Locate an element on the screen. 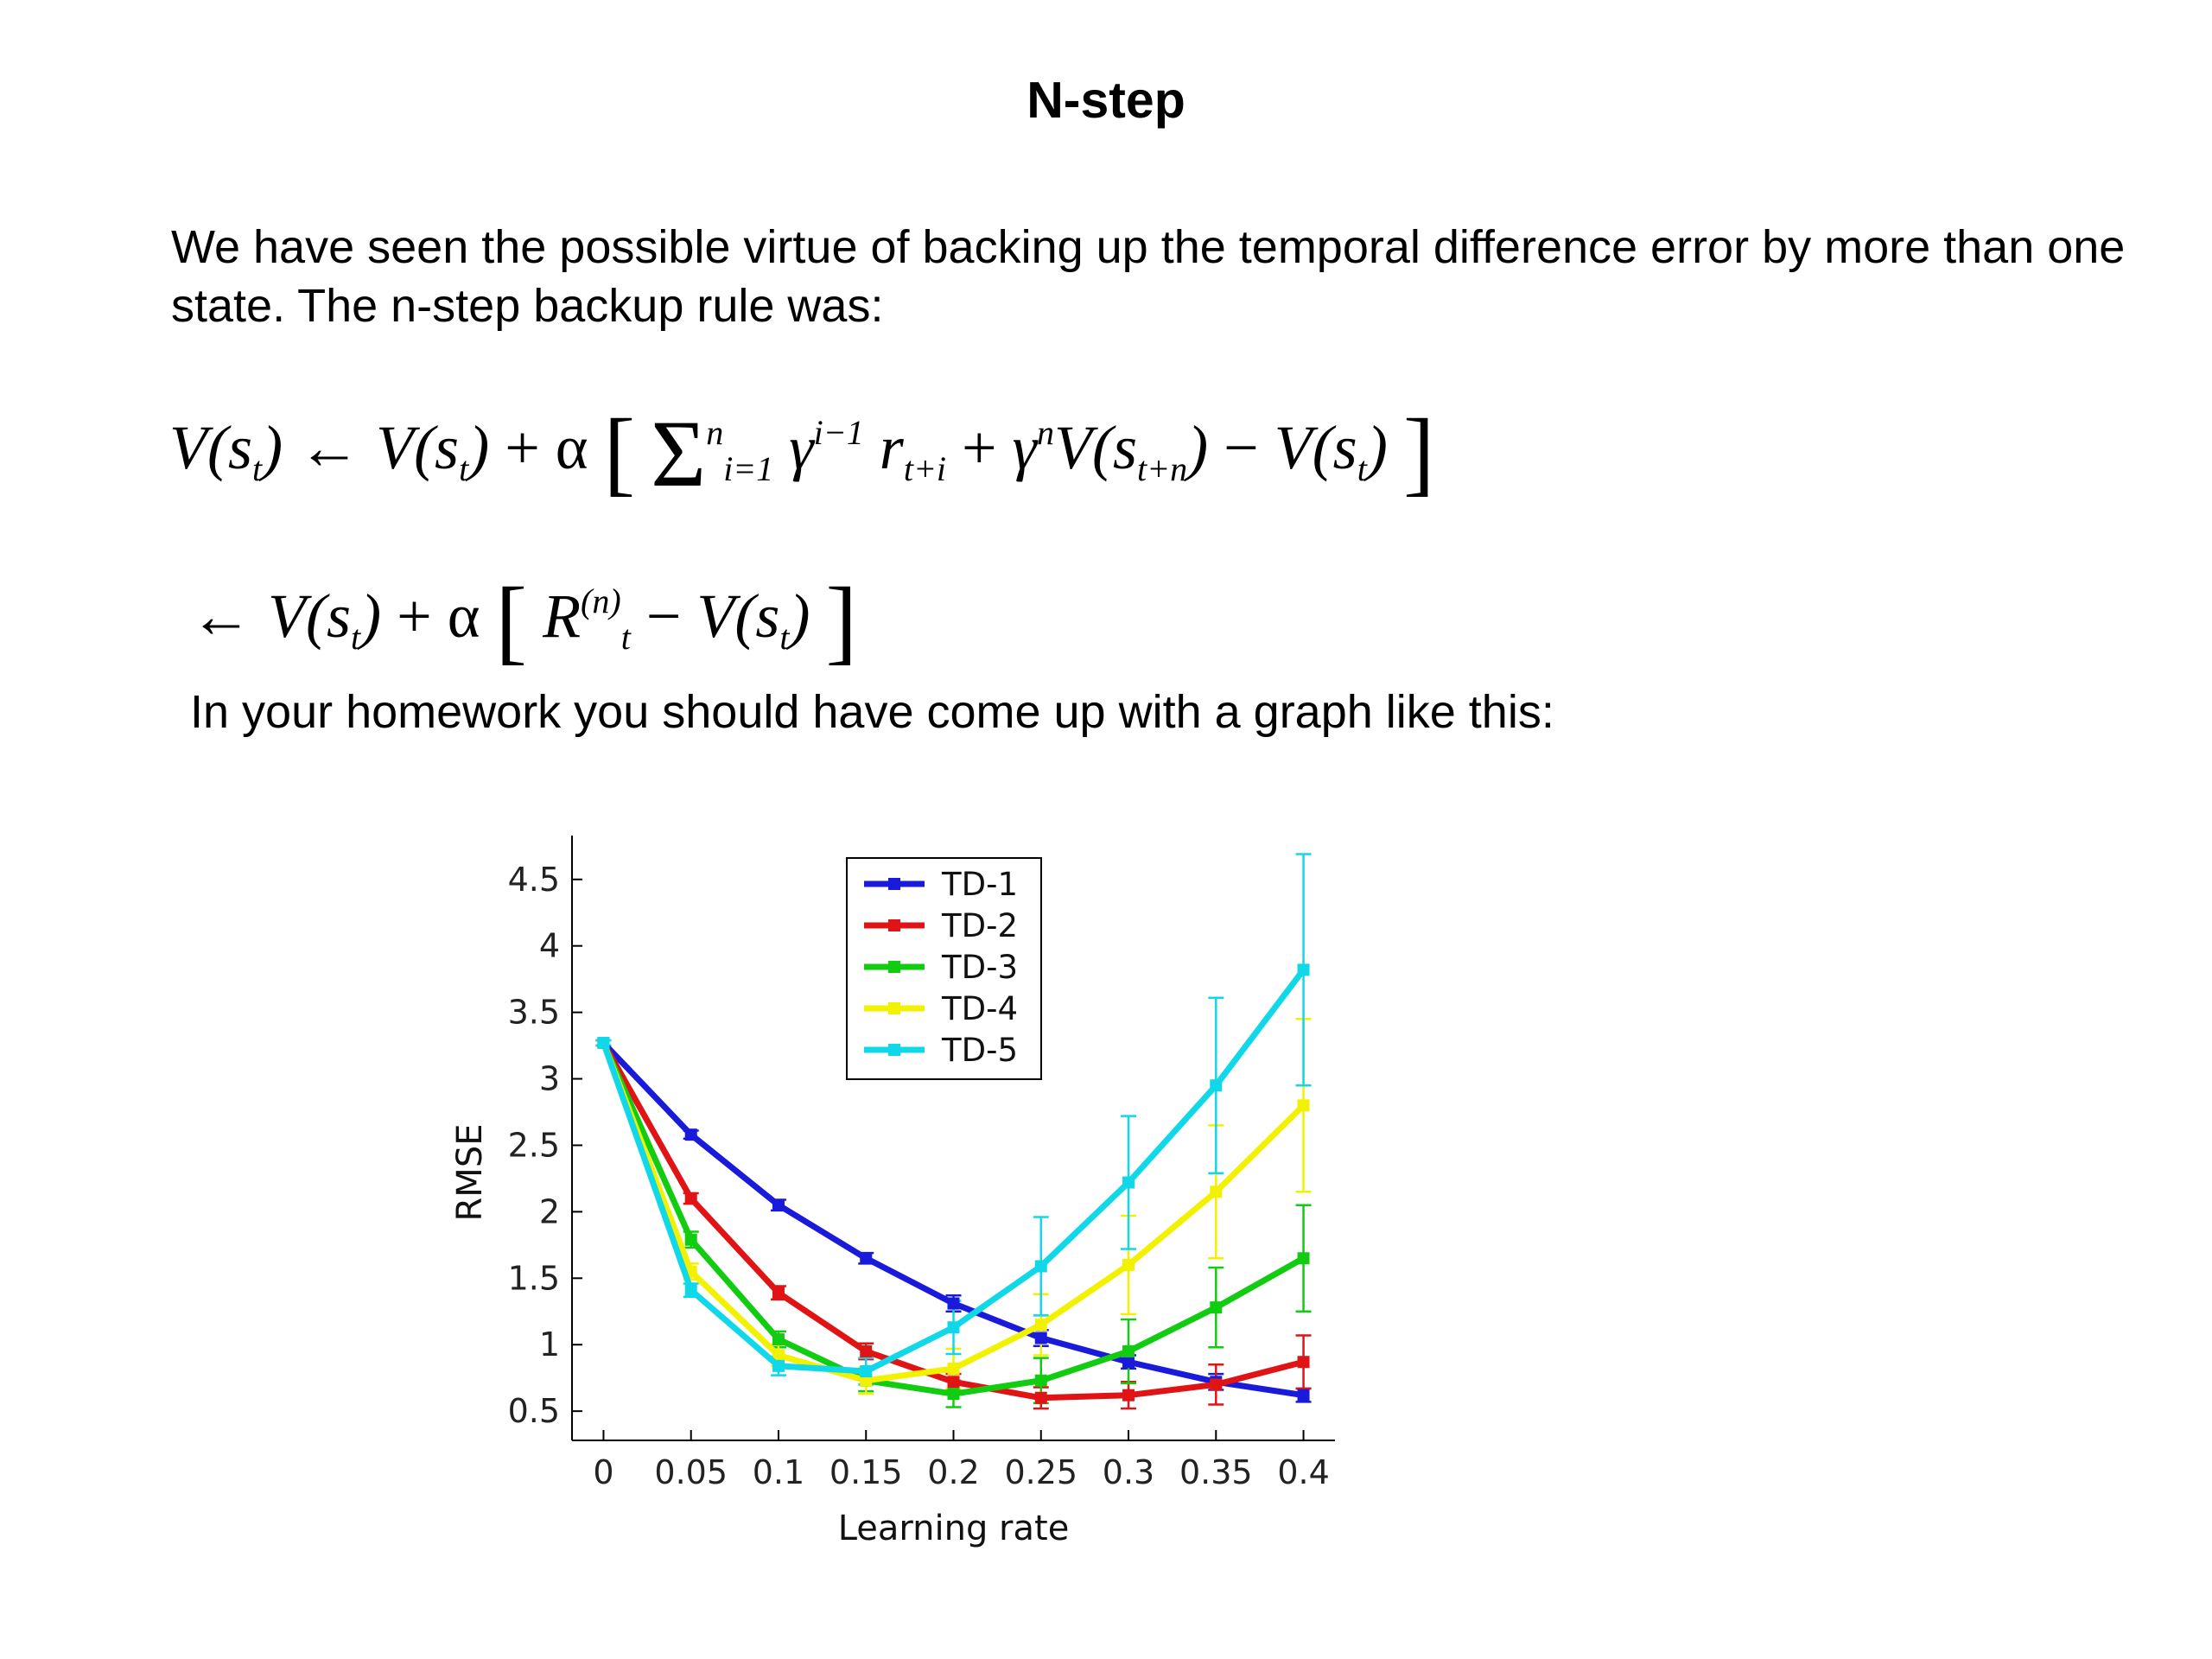 The width and height of the screenshot is (2212, 1659). y-tick-label: 0.5 is located at coordinates (534, 1411).